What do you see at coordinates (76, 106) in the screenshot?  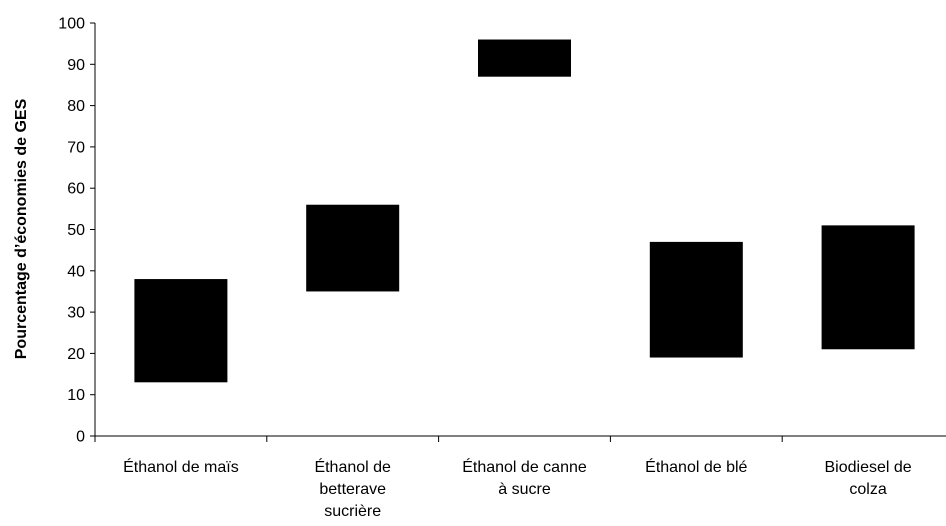 I see `y-tick-label: 80` at bounding box center [76, 106].